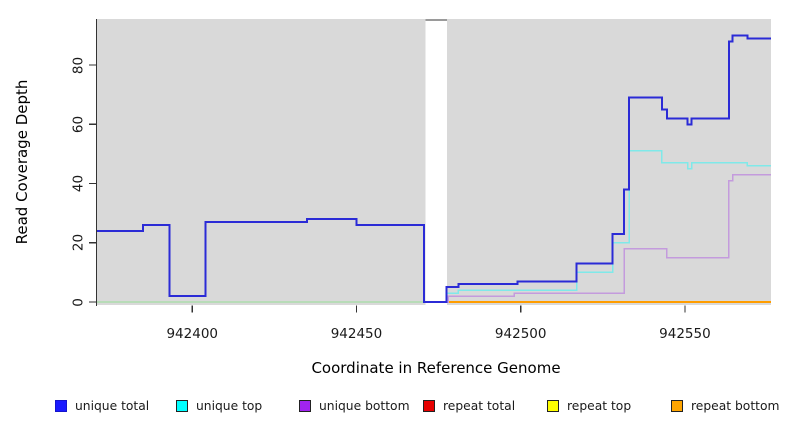  Describe the element at coordinates (364, 406) in the screenshot. I see `legend-label: unique bottom` at that location.